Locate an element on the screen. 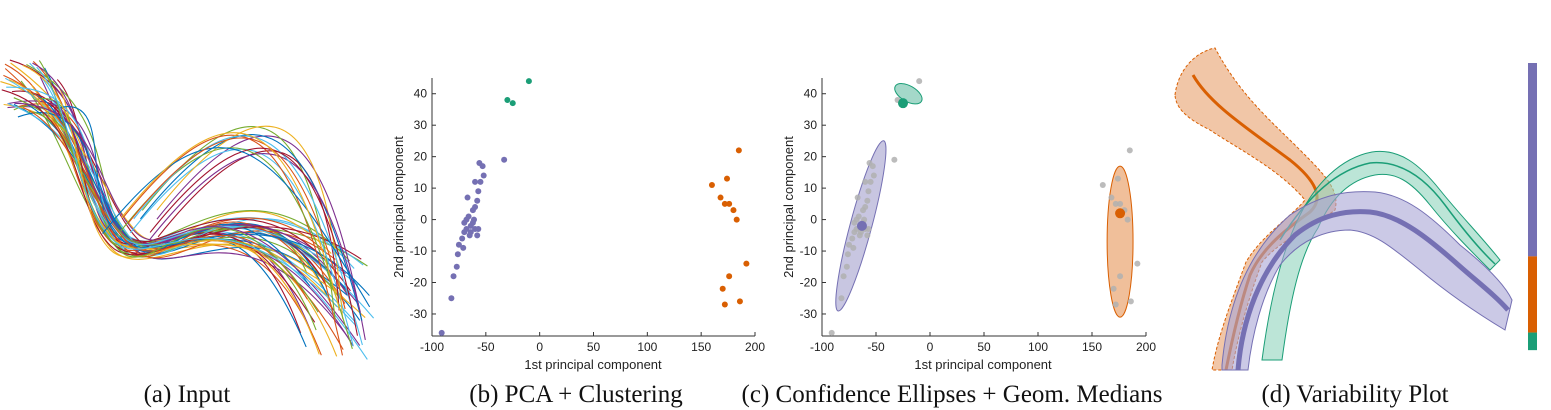 This screenshot has width=1551, height=410. x-tick-label: 0 is located at coordinates (930, 347).